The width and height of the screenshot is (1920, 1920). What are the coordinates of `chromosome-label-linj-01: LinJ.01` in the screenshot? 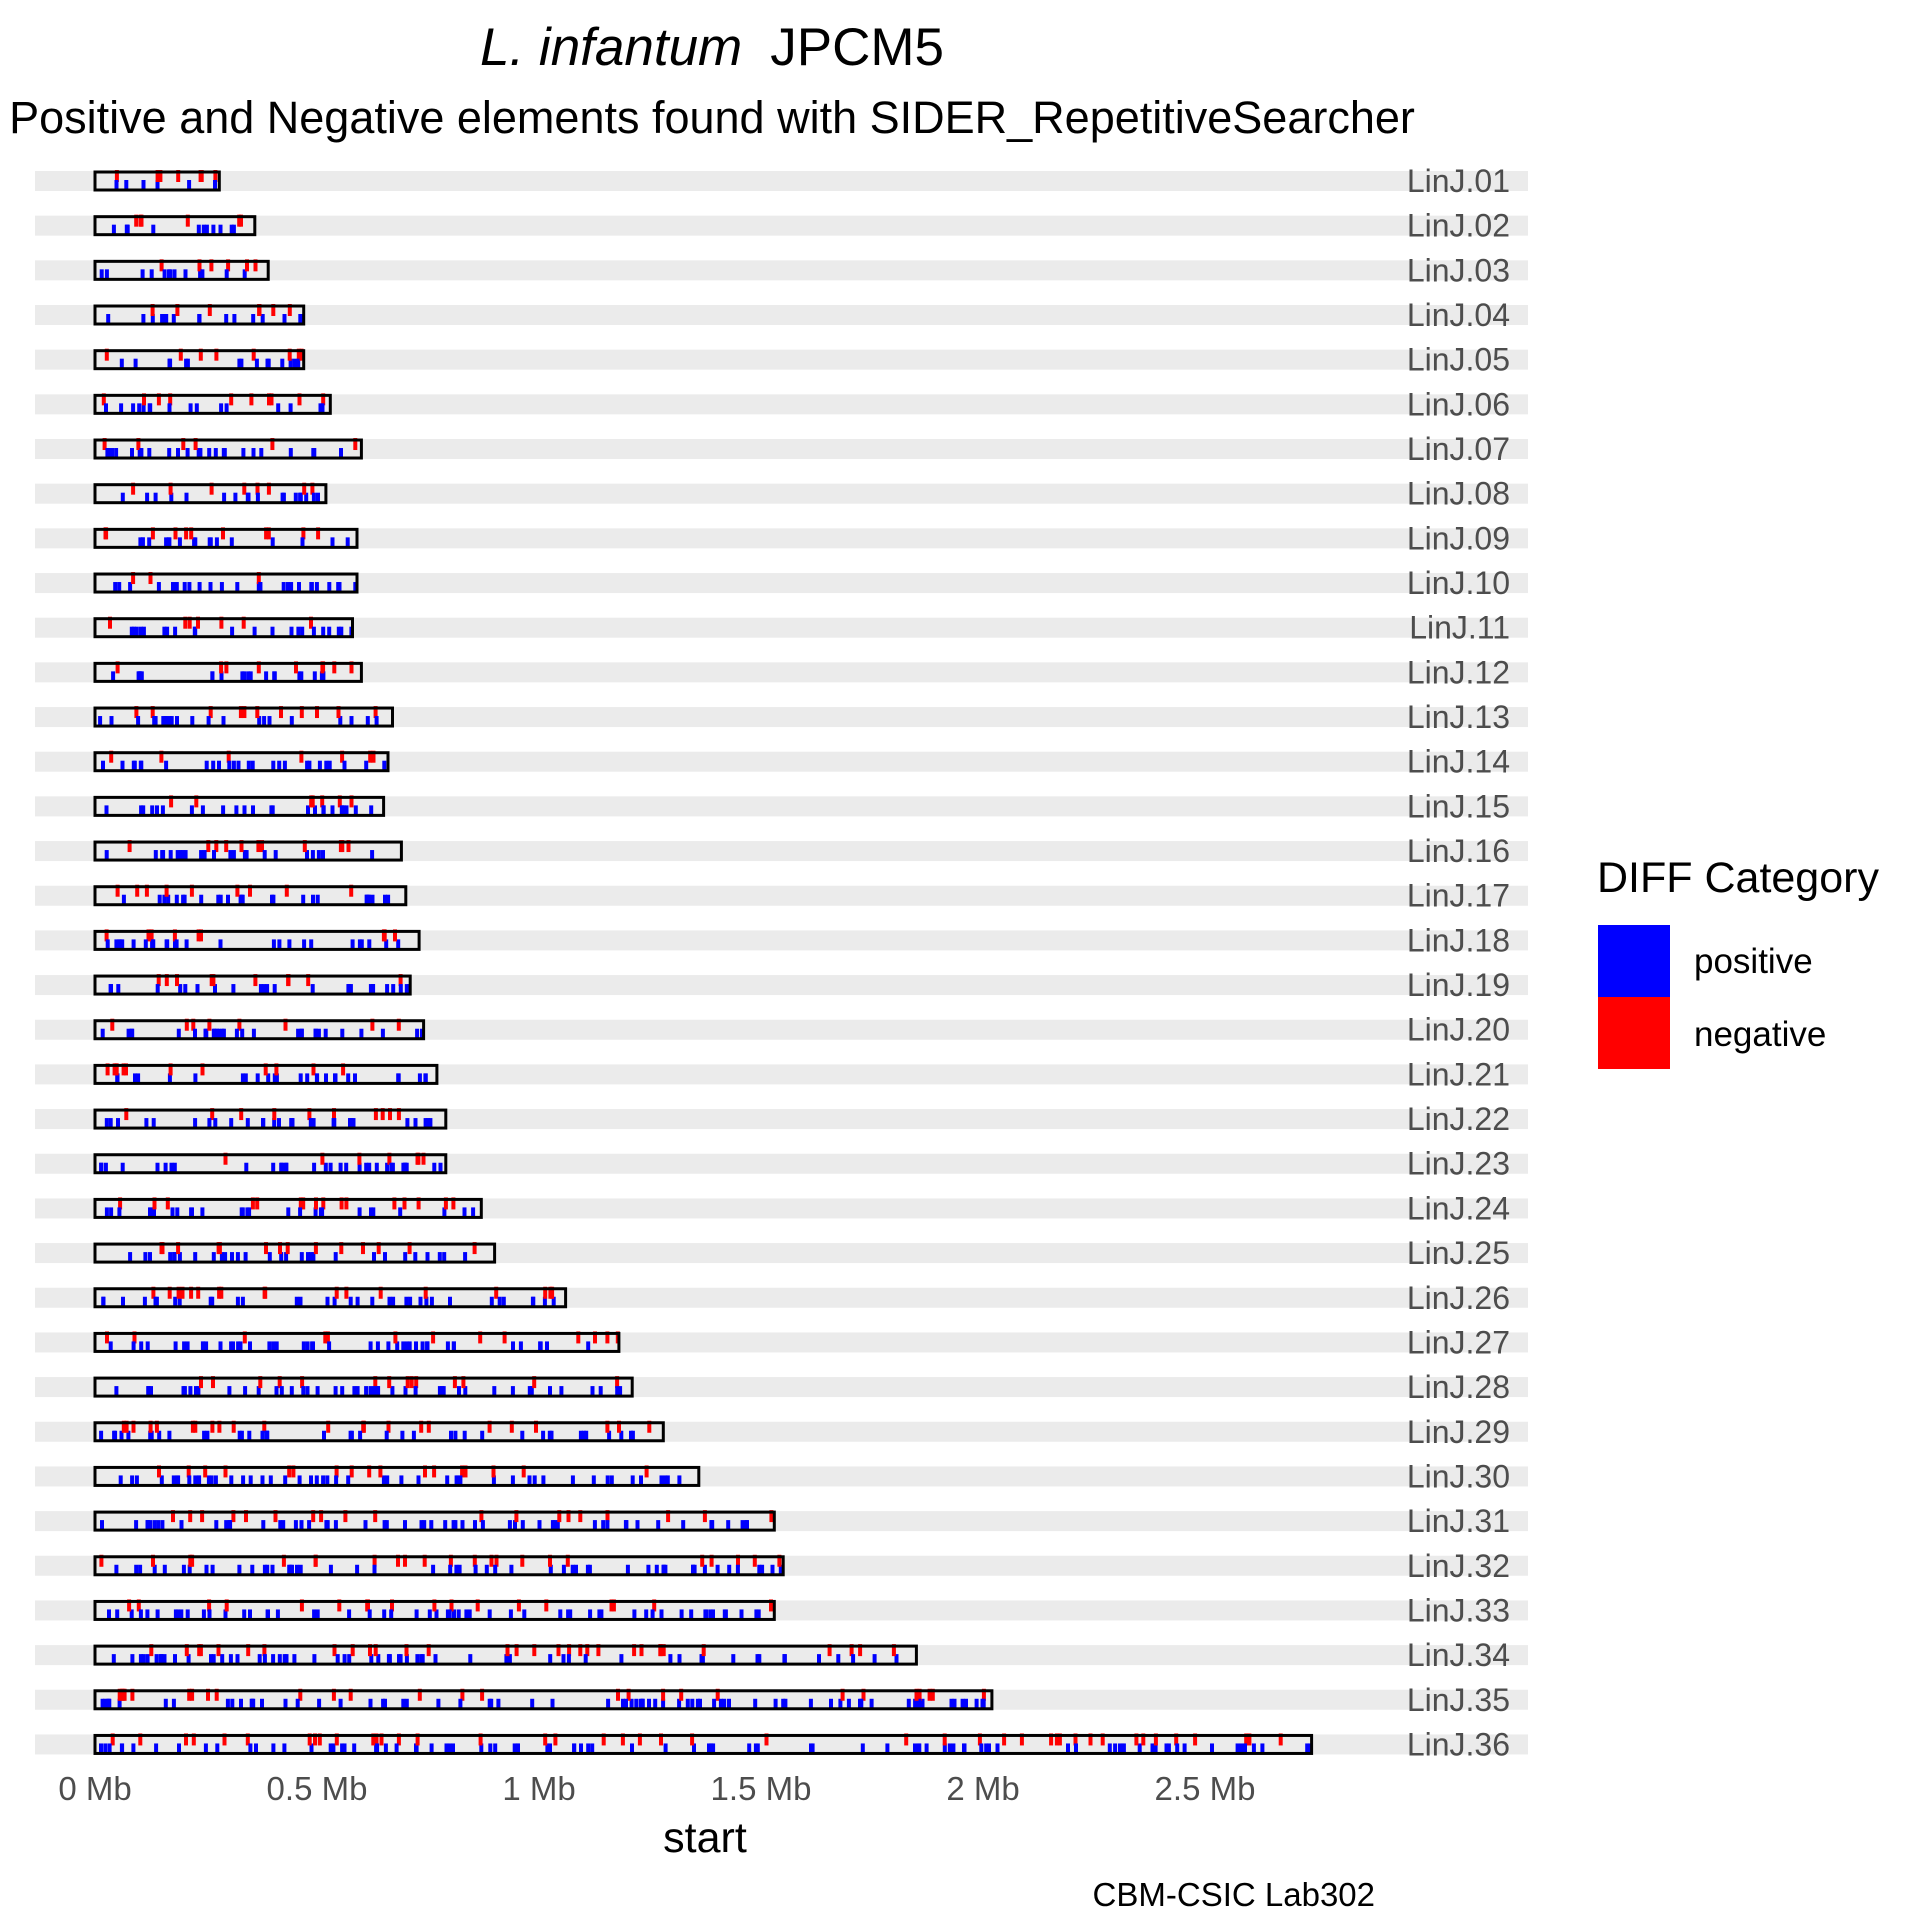 It's located at (1458, 181).